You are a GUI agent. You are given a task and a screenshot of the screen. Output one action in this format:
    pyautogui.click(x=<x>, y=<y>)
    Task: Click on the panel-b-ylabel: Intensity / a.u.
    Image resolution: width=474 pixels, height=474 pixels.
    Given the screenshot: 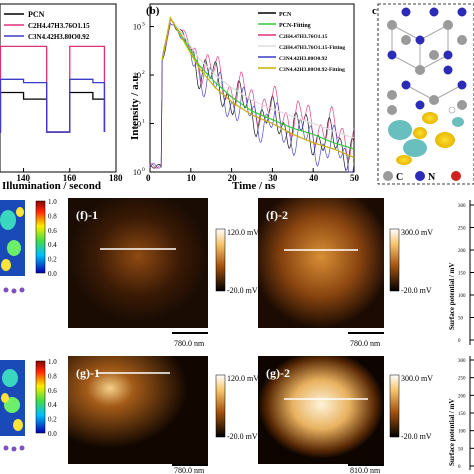 What is the action you would take?
    pyautogui.click(x=135, y=106)
    